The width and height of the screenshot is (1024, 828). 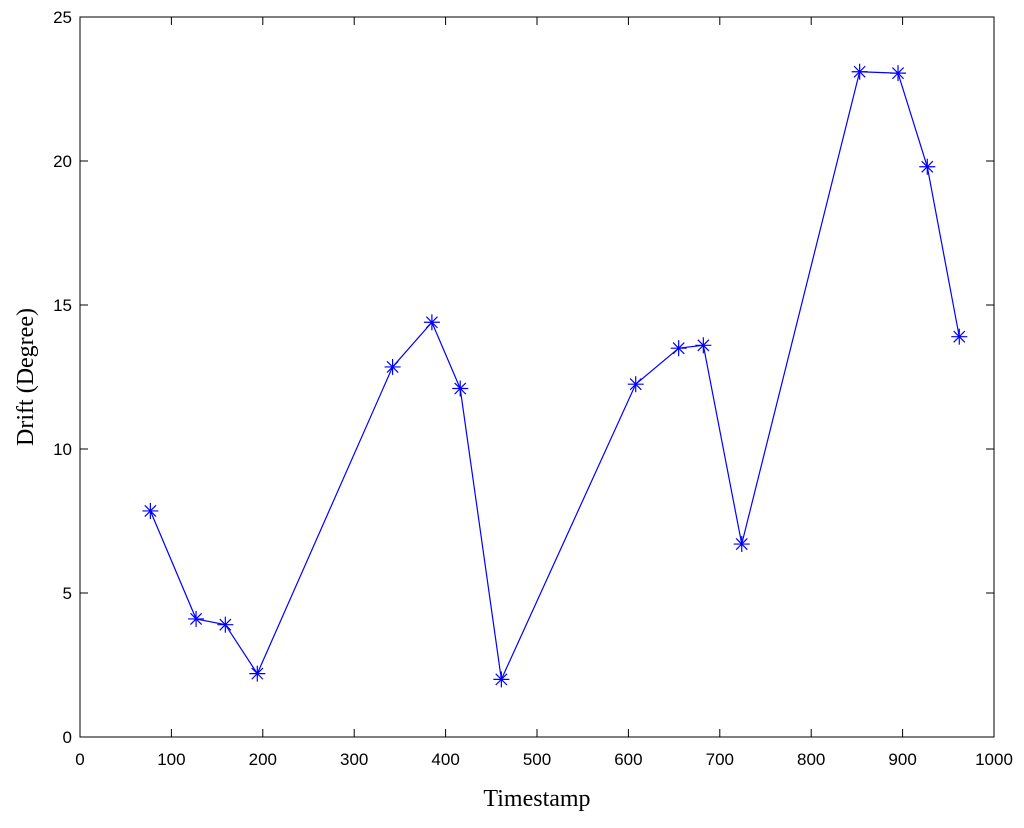 What do you see at coordinates (902, 759) in the screenshot?
I see `x-tick-label: 900` at bounding box center [902, 759].